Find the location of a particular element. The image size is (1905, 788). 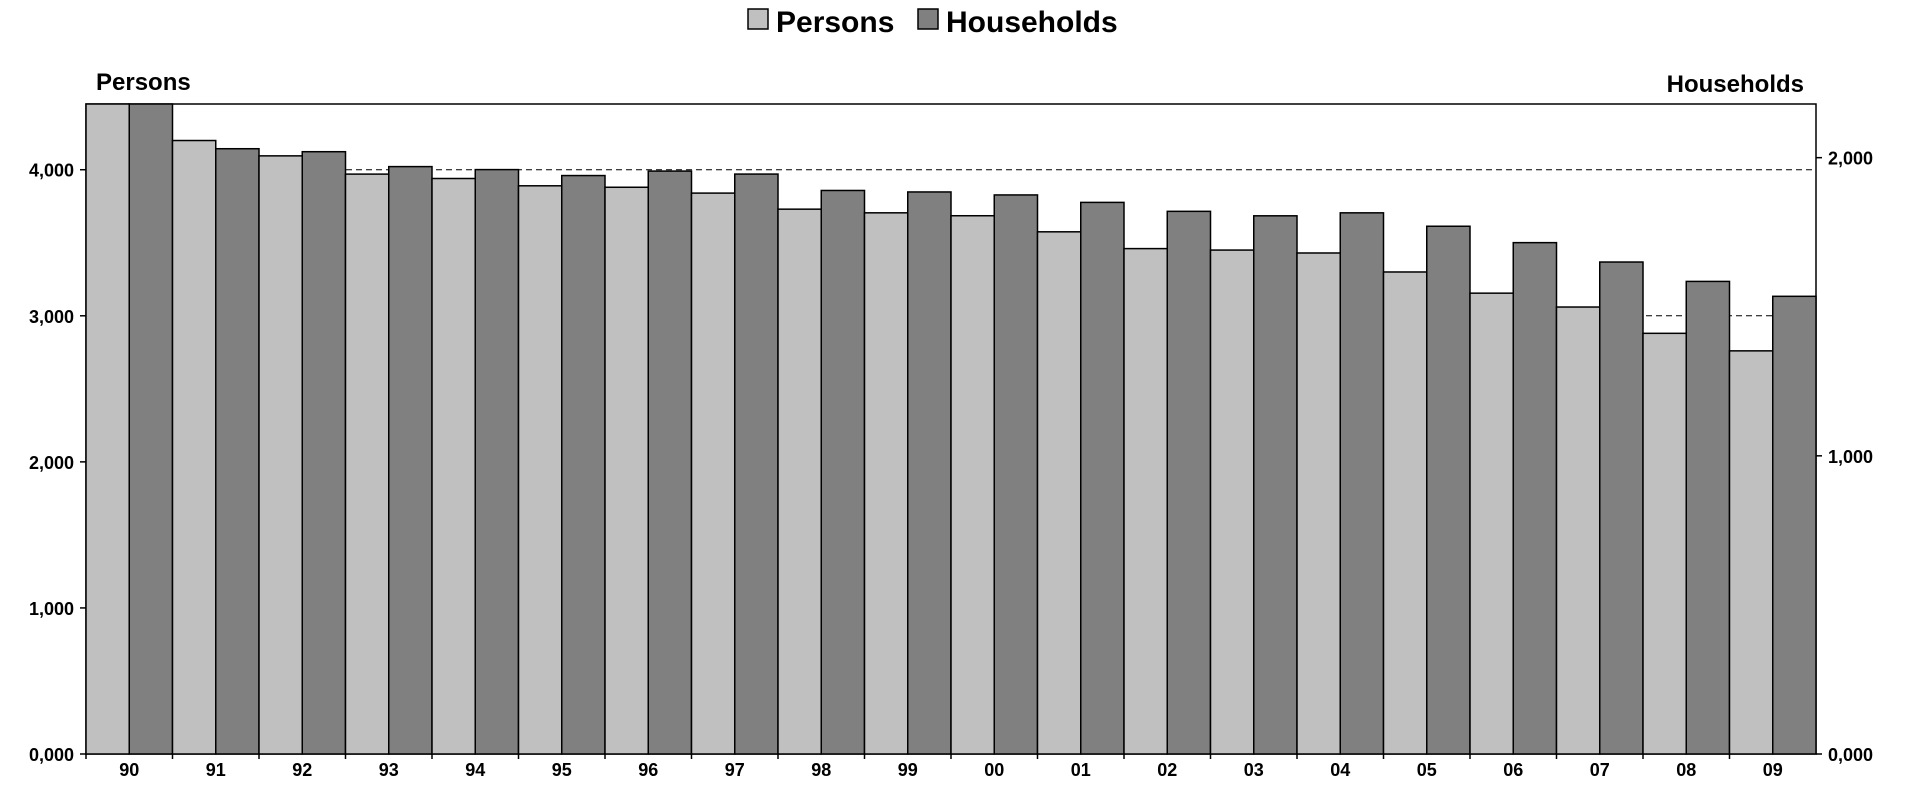

y-right-axis: 0,000 1,000 2,000 is located at coordinates (1844, 457).